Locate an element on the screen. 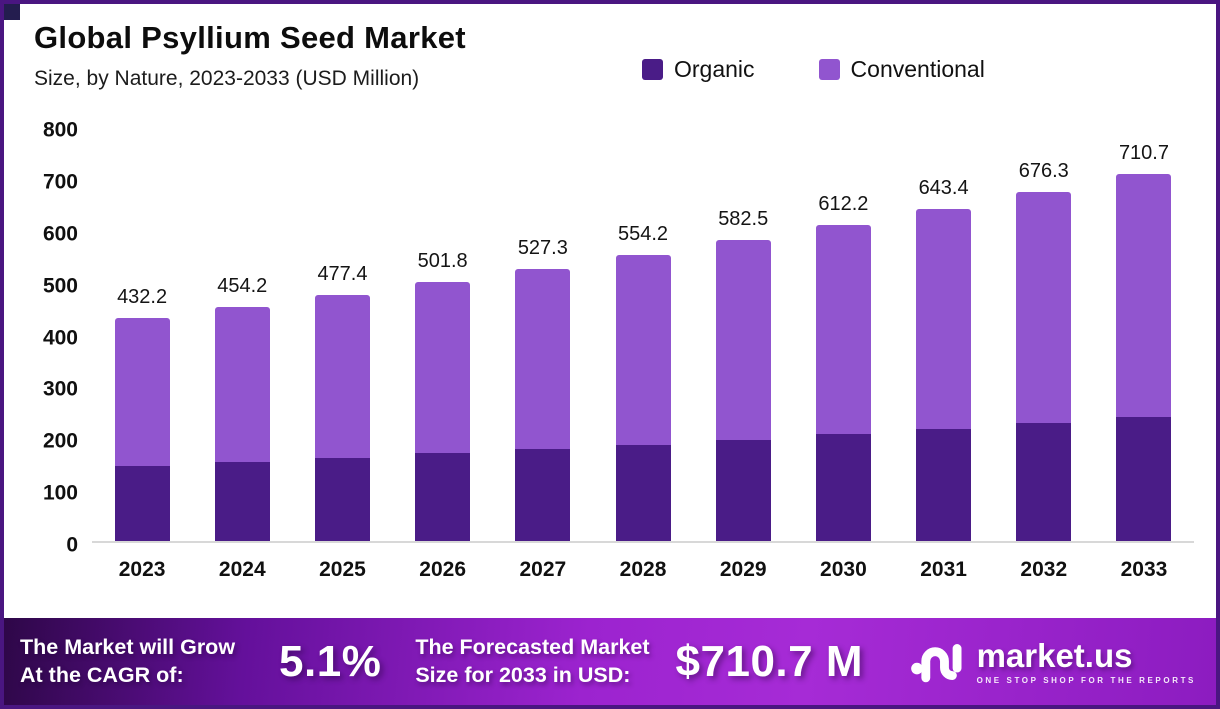 The width and height of the screenshot is (1220, 709). bar-group: 454.2 is located at coordinates (242, 335).